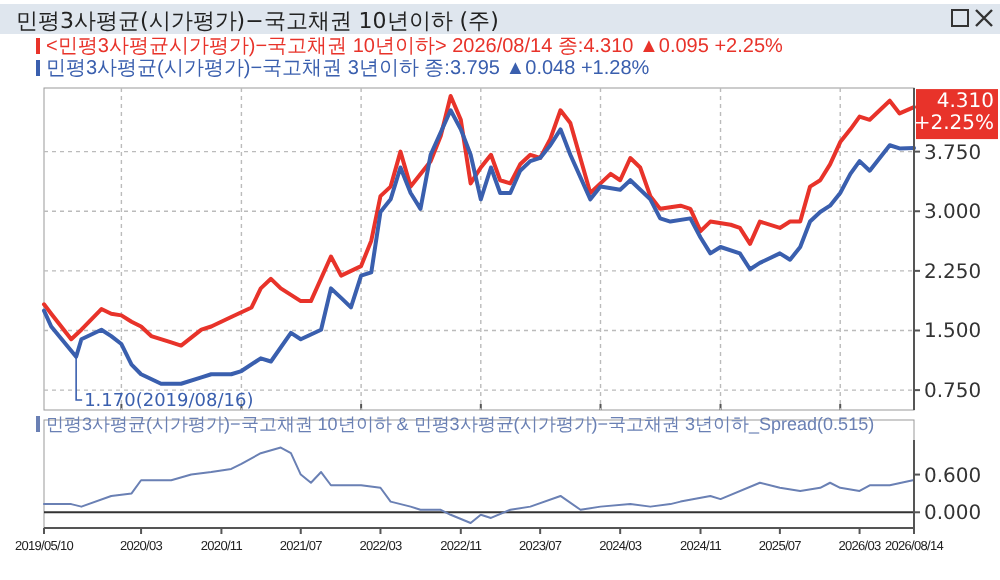 Image resolution: width=1000 pixels, height=580 pixels. What do you see at coordinates (257, 21) in the screenshot?
I see `chart-title: 민평3사평균(시가평가)−국고채권 10년이하 (주)` at bounding box center [257, 21].